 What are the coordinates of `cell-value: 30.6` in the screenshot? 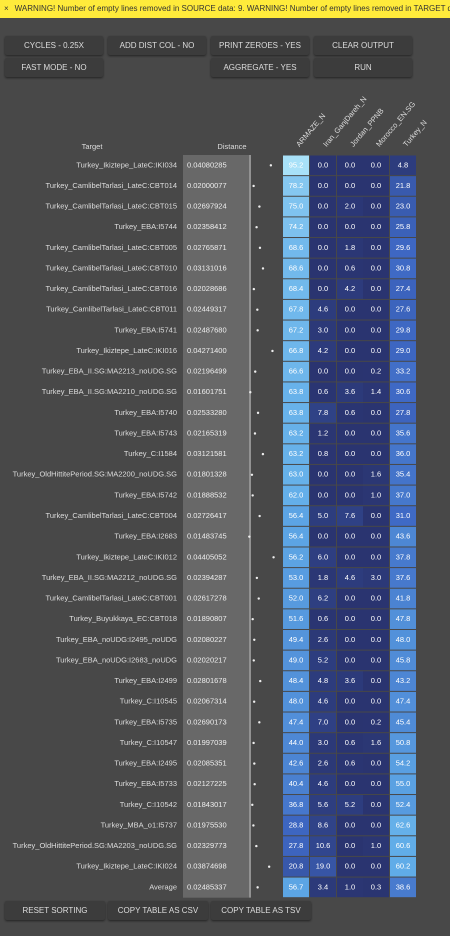 It's located at (403, 391).